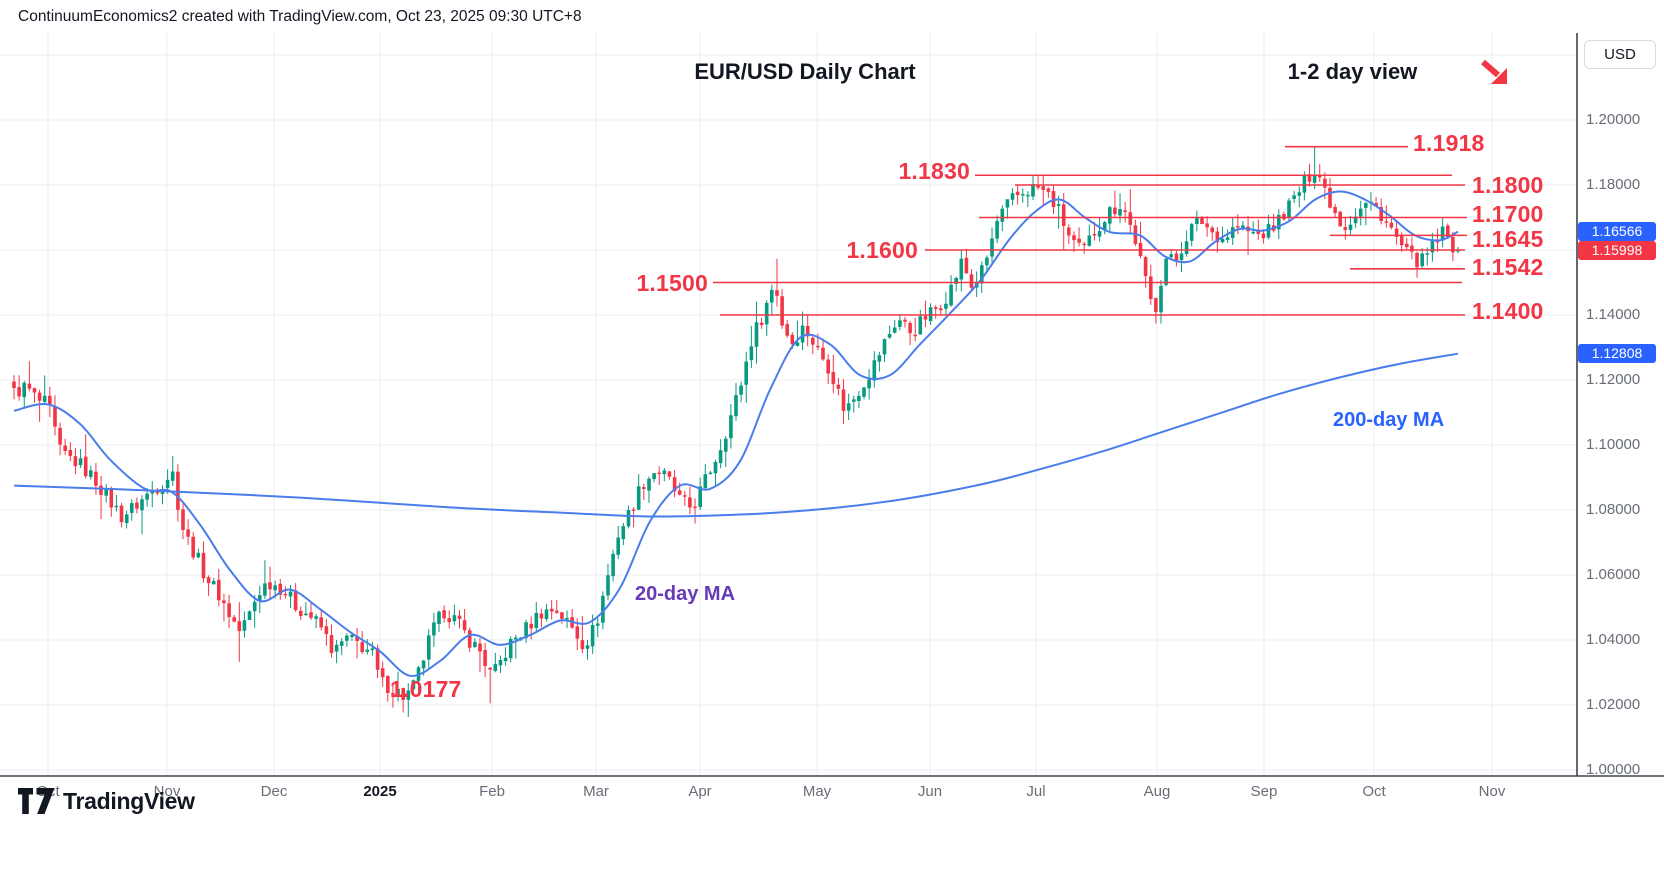 The image size is (1664, 886). What do you see at coordinates (1613, 119) in the screenshot?
I see `price-tick-label: 1.20000` at bounding box center [1613, 119].